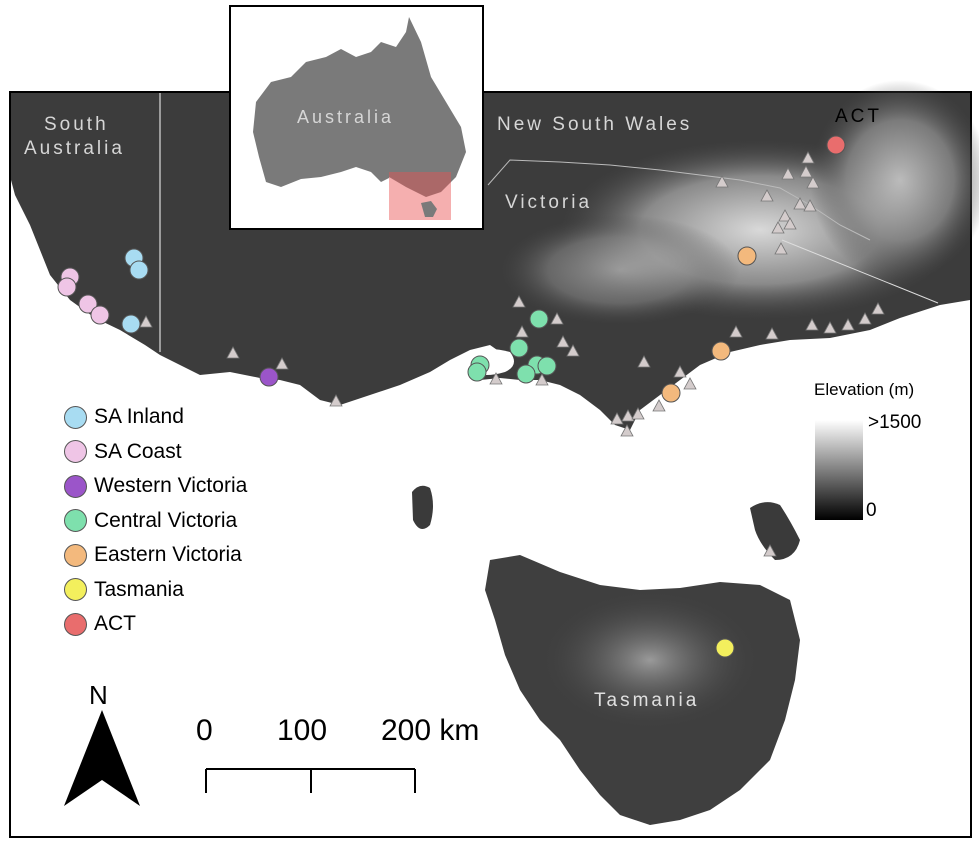 Image resolution: width=979 pixels, height=847 pixels. I want to click on label-act: ACT, so click(858, 116).